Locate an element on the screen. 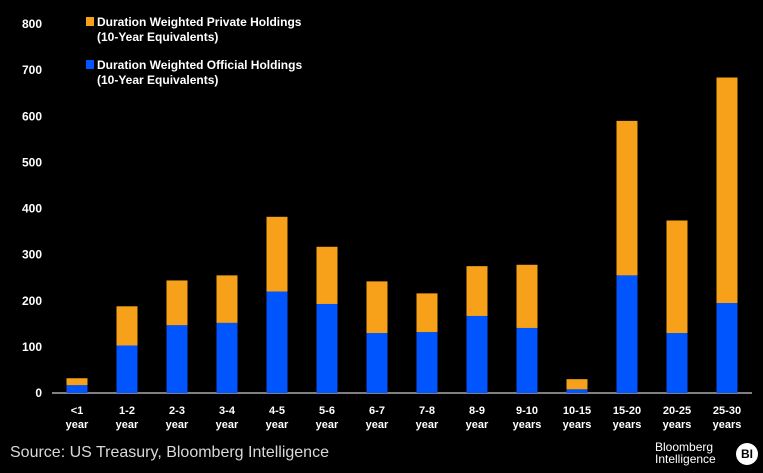  x-tick-label-3: 3-4 is located at coordinates (227, 411).